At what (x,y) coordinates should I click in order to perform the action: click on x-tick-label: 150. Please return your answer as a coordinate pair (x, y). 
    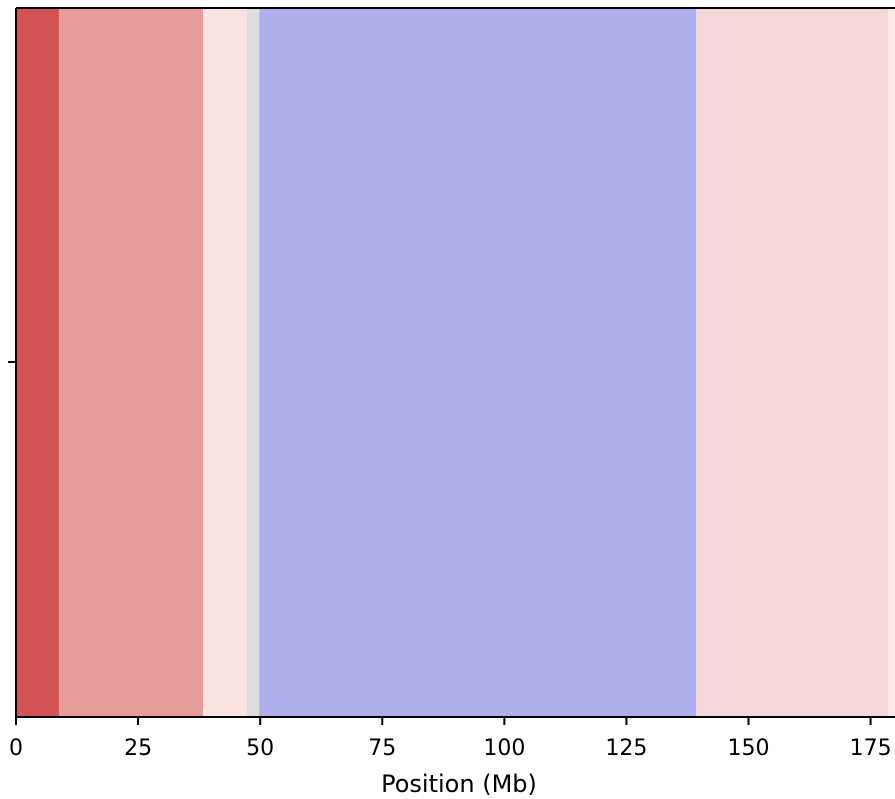
    Looking at the image, I should click on (749, 748).